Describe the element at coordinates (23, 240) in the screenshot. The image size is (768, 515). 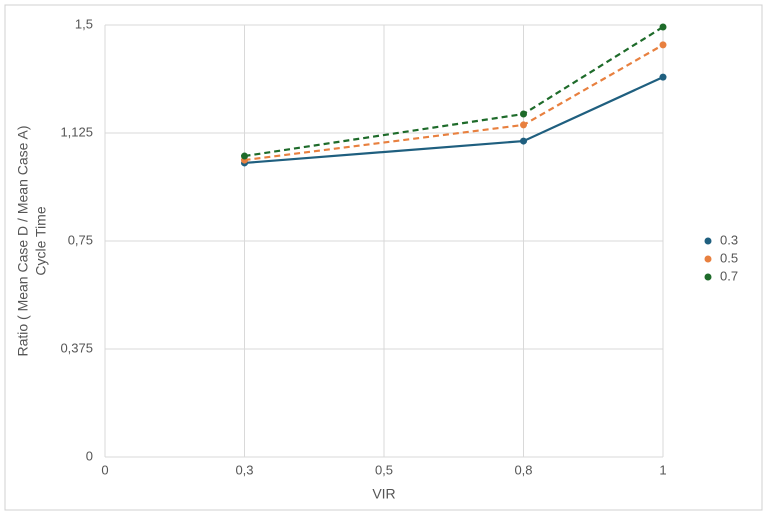
I see `y-axis-label-line: Ratio ( Mean Case D / Mean Case A)` at that location.